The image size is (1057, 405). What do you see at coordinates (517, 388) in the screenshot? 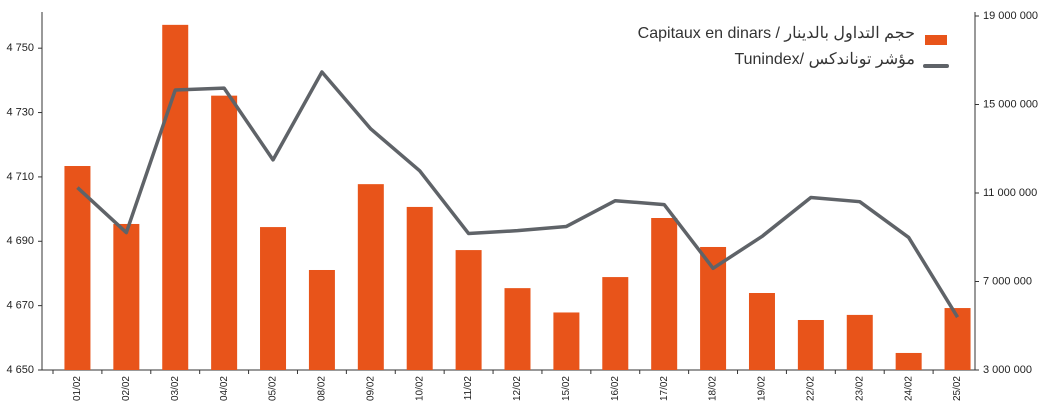
I see `x-tick-label: 12/02` at bounding box center [517, 388].